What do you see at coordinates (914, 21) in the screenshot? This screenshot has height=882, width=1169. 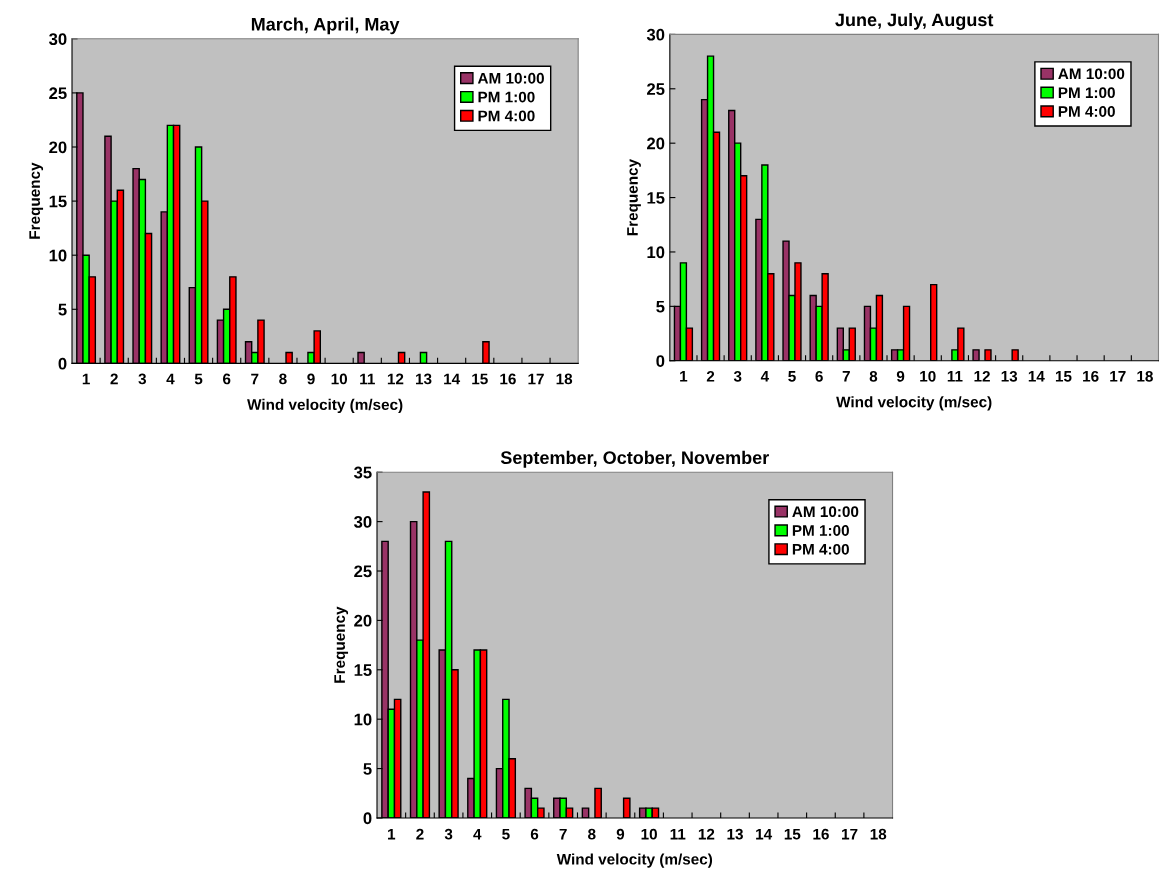 I see `chart-title: June, July, August` at bounding box center [914, 21].